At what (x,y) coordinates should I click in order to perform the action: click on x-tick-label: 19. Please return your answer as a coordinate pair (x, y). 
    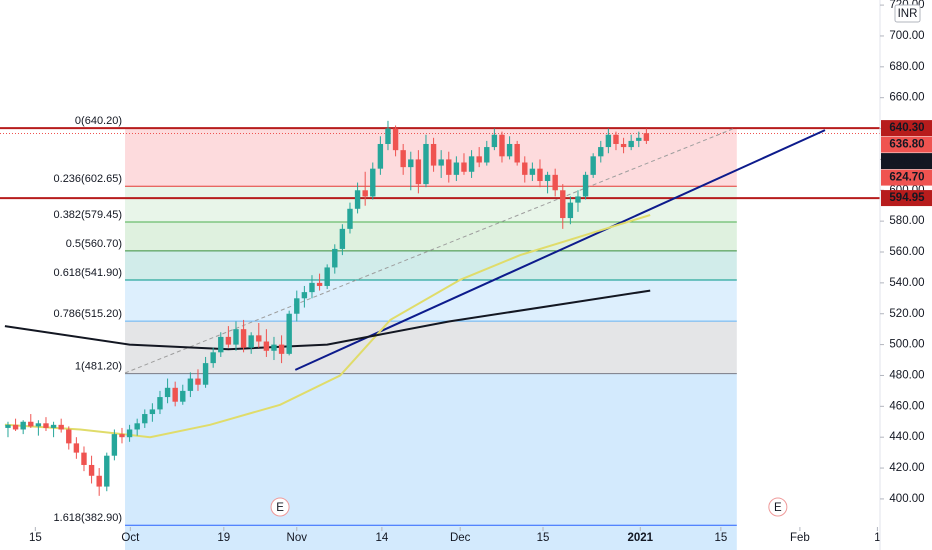
    Looking at the image, I should click on (223, 538).